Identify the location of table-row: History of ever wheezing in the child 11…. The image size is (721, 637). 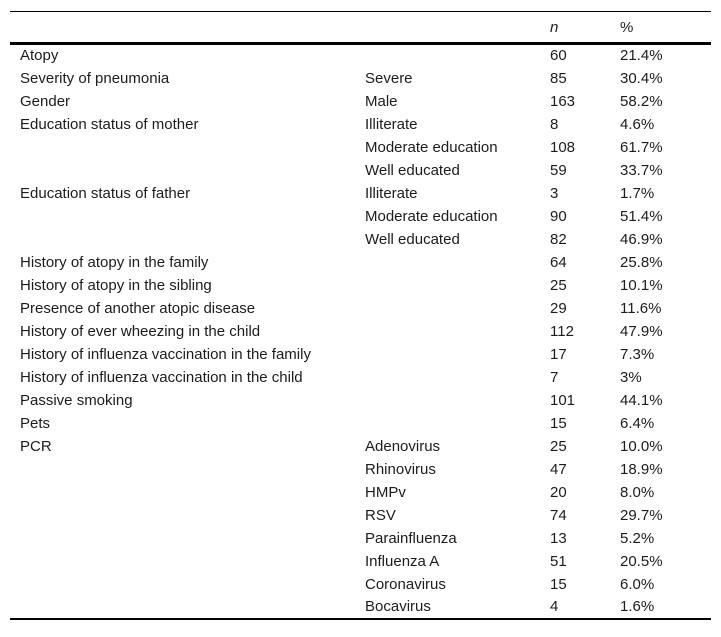
(360, 331).